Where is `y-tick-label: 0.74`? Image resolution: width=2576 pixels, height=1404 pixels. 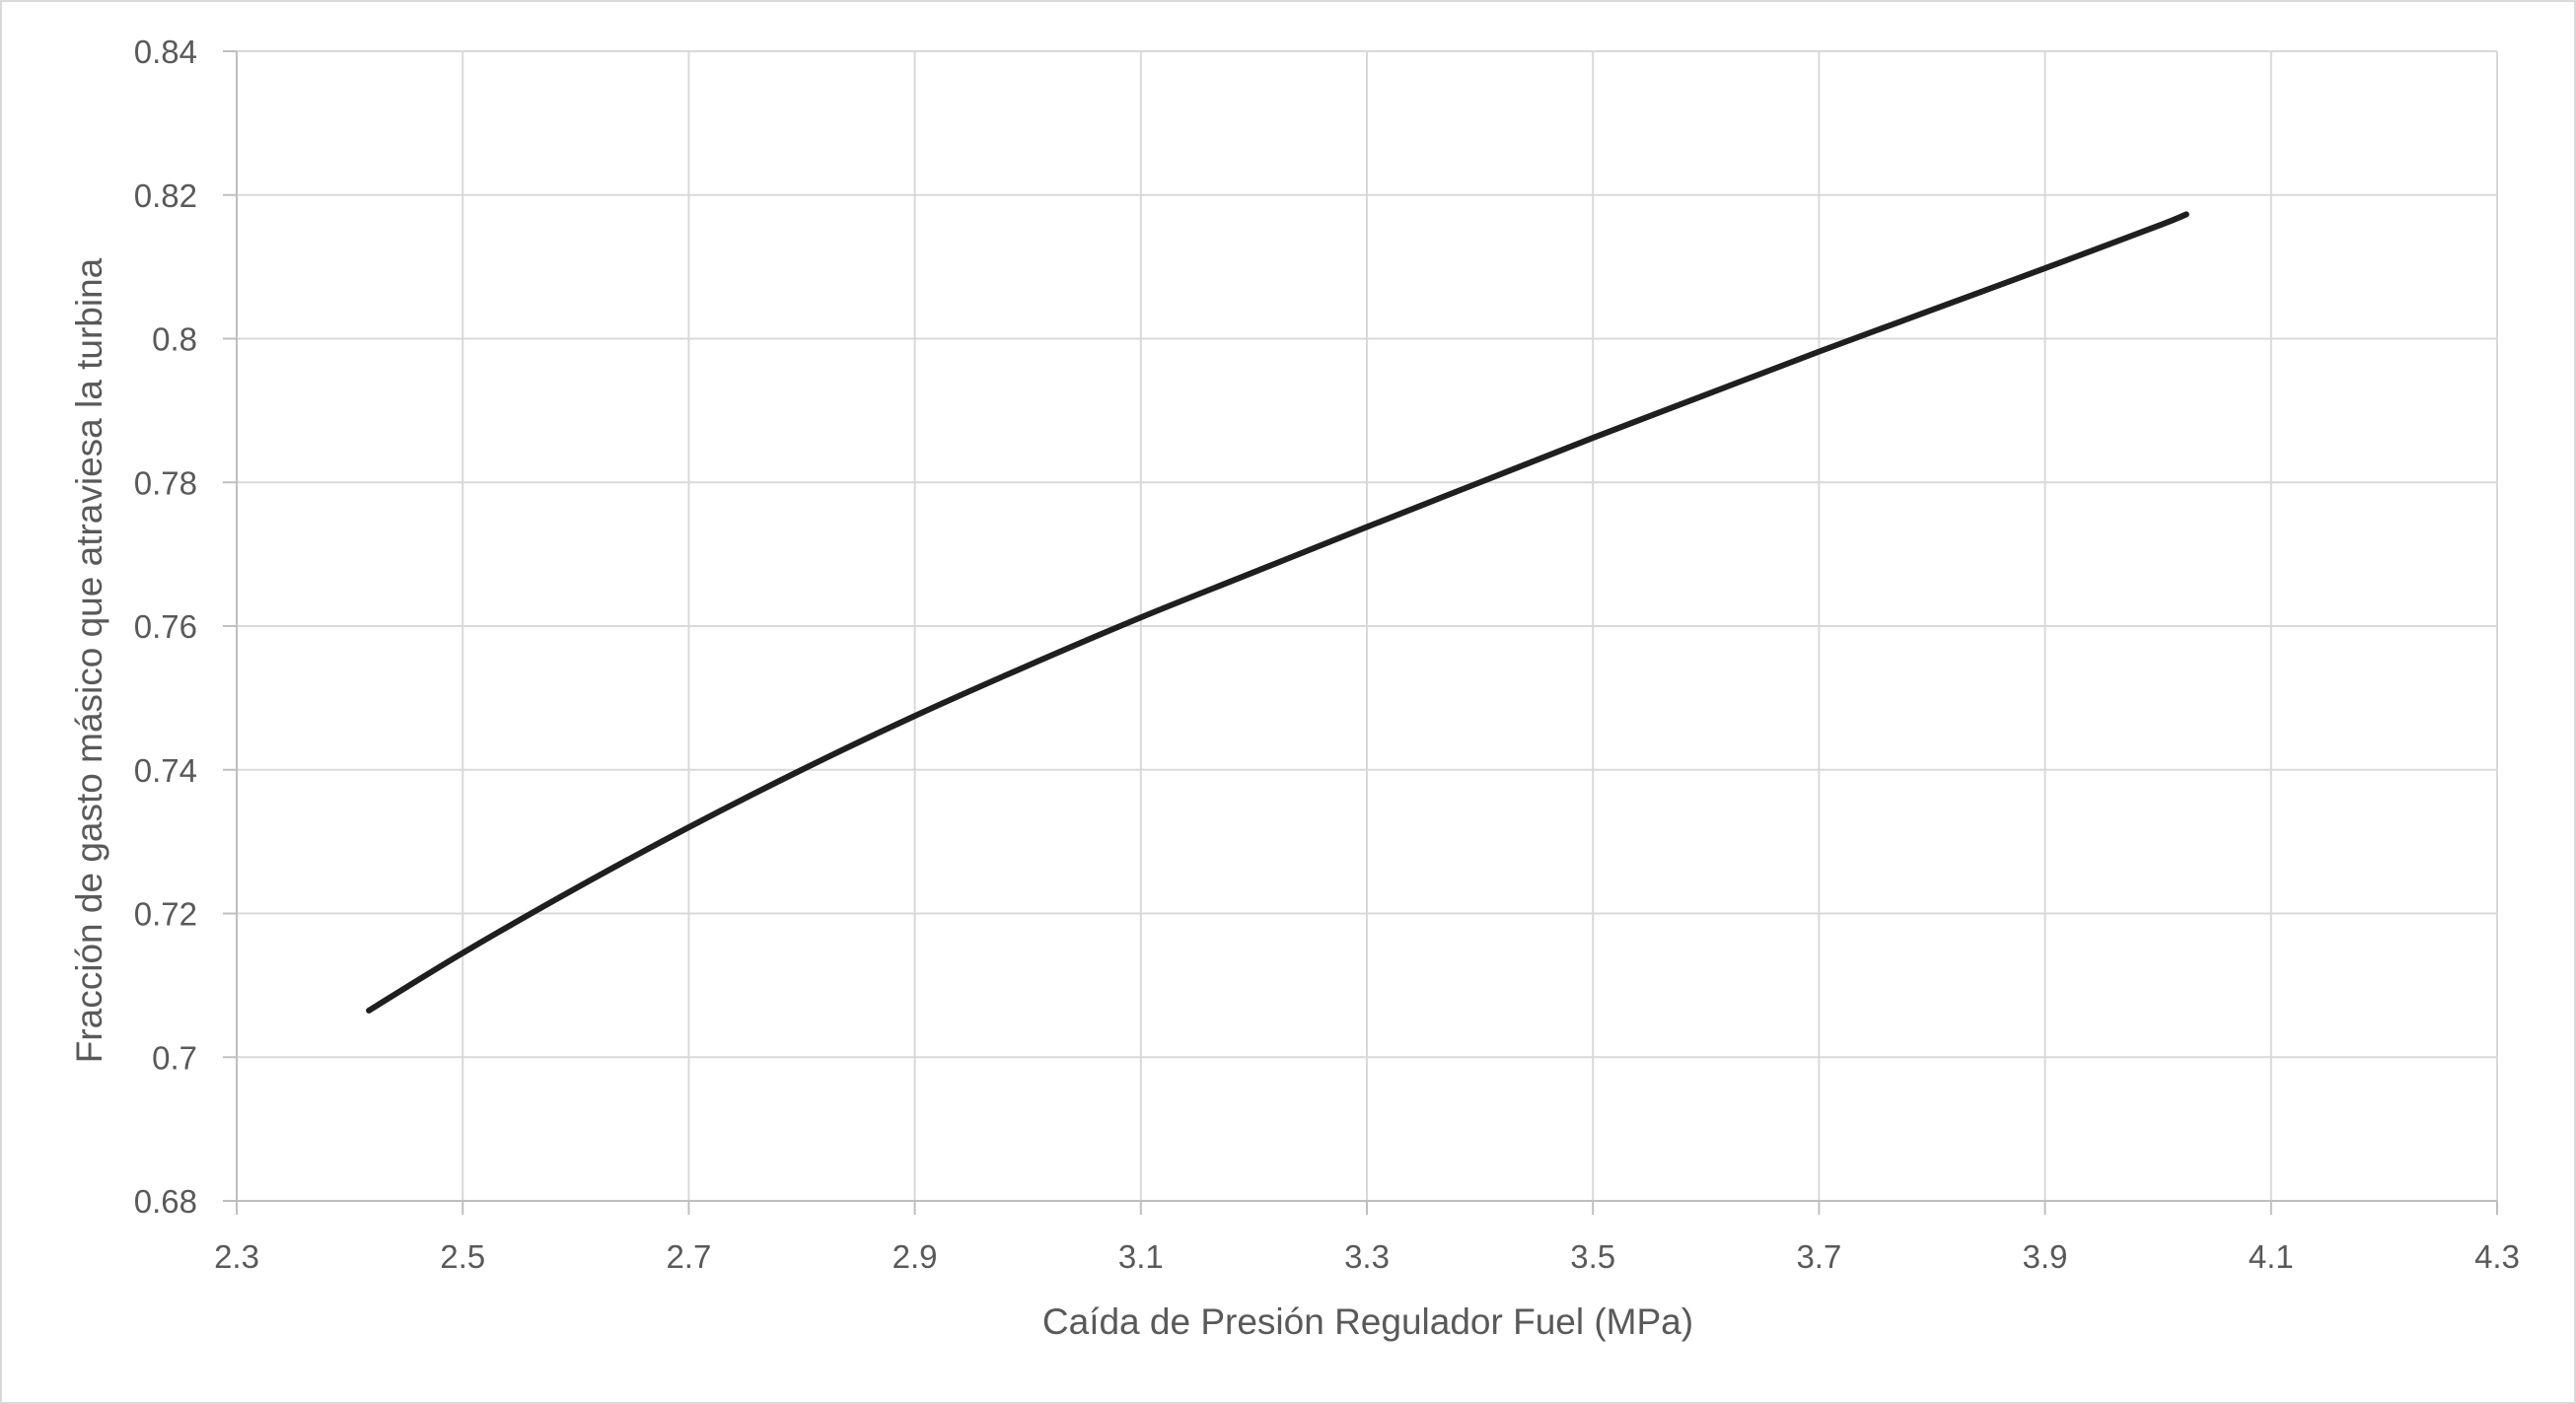 y-tick-label: 0.74 is located at coordinates (166, 771).